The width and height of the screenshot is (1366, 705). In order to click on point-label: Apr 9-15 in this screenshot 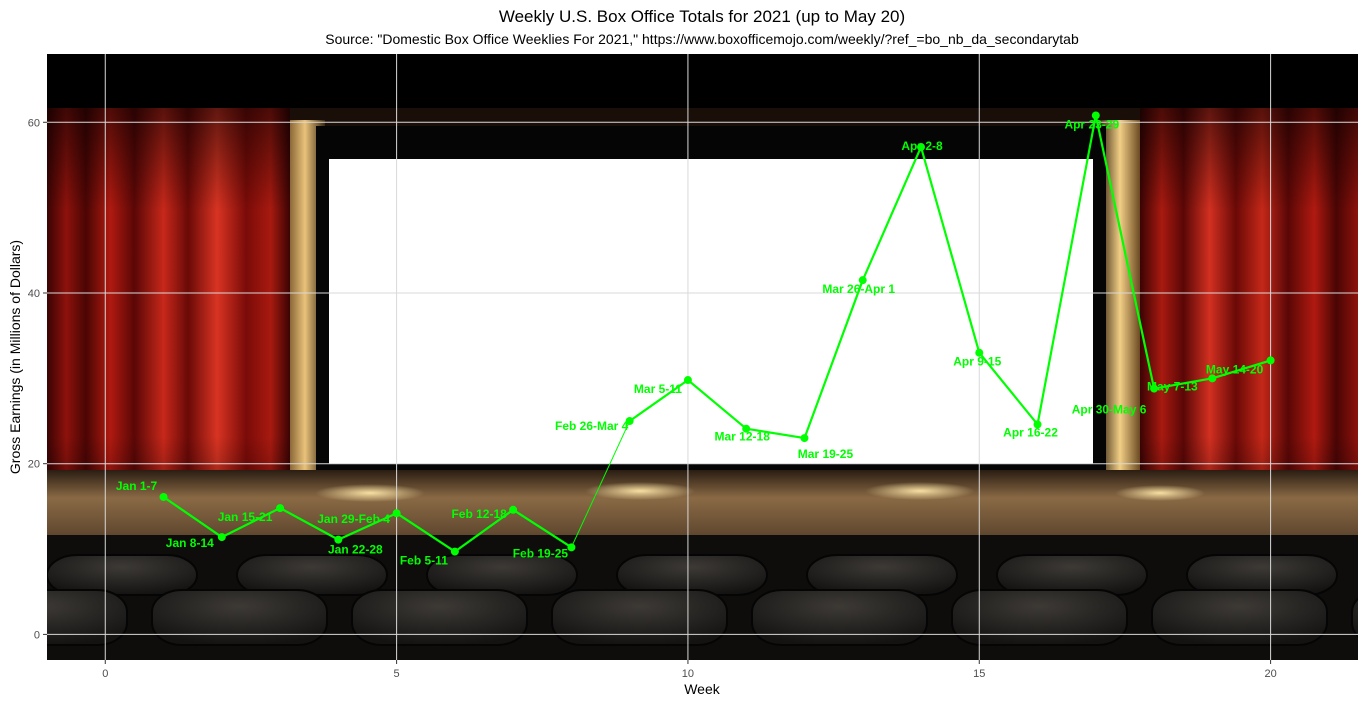, I will do `click(977, 362)`.